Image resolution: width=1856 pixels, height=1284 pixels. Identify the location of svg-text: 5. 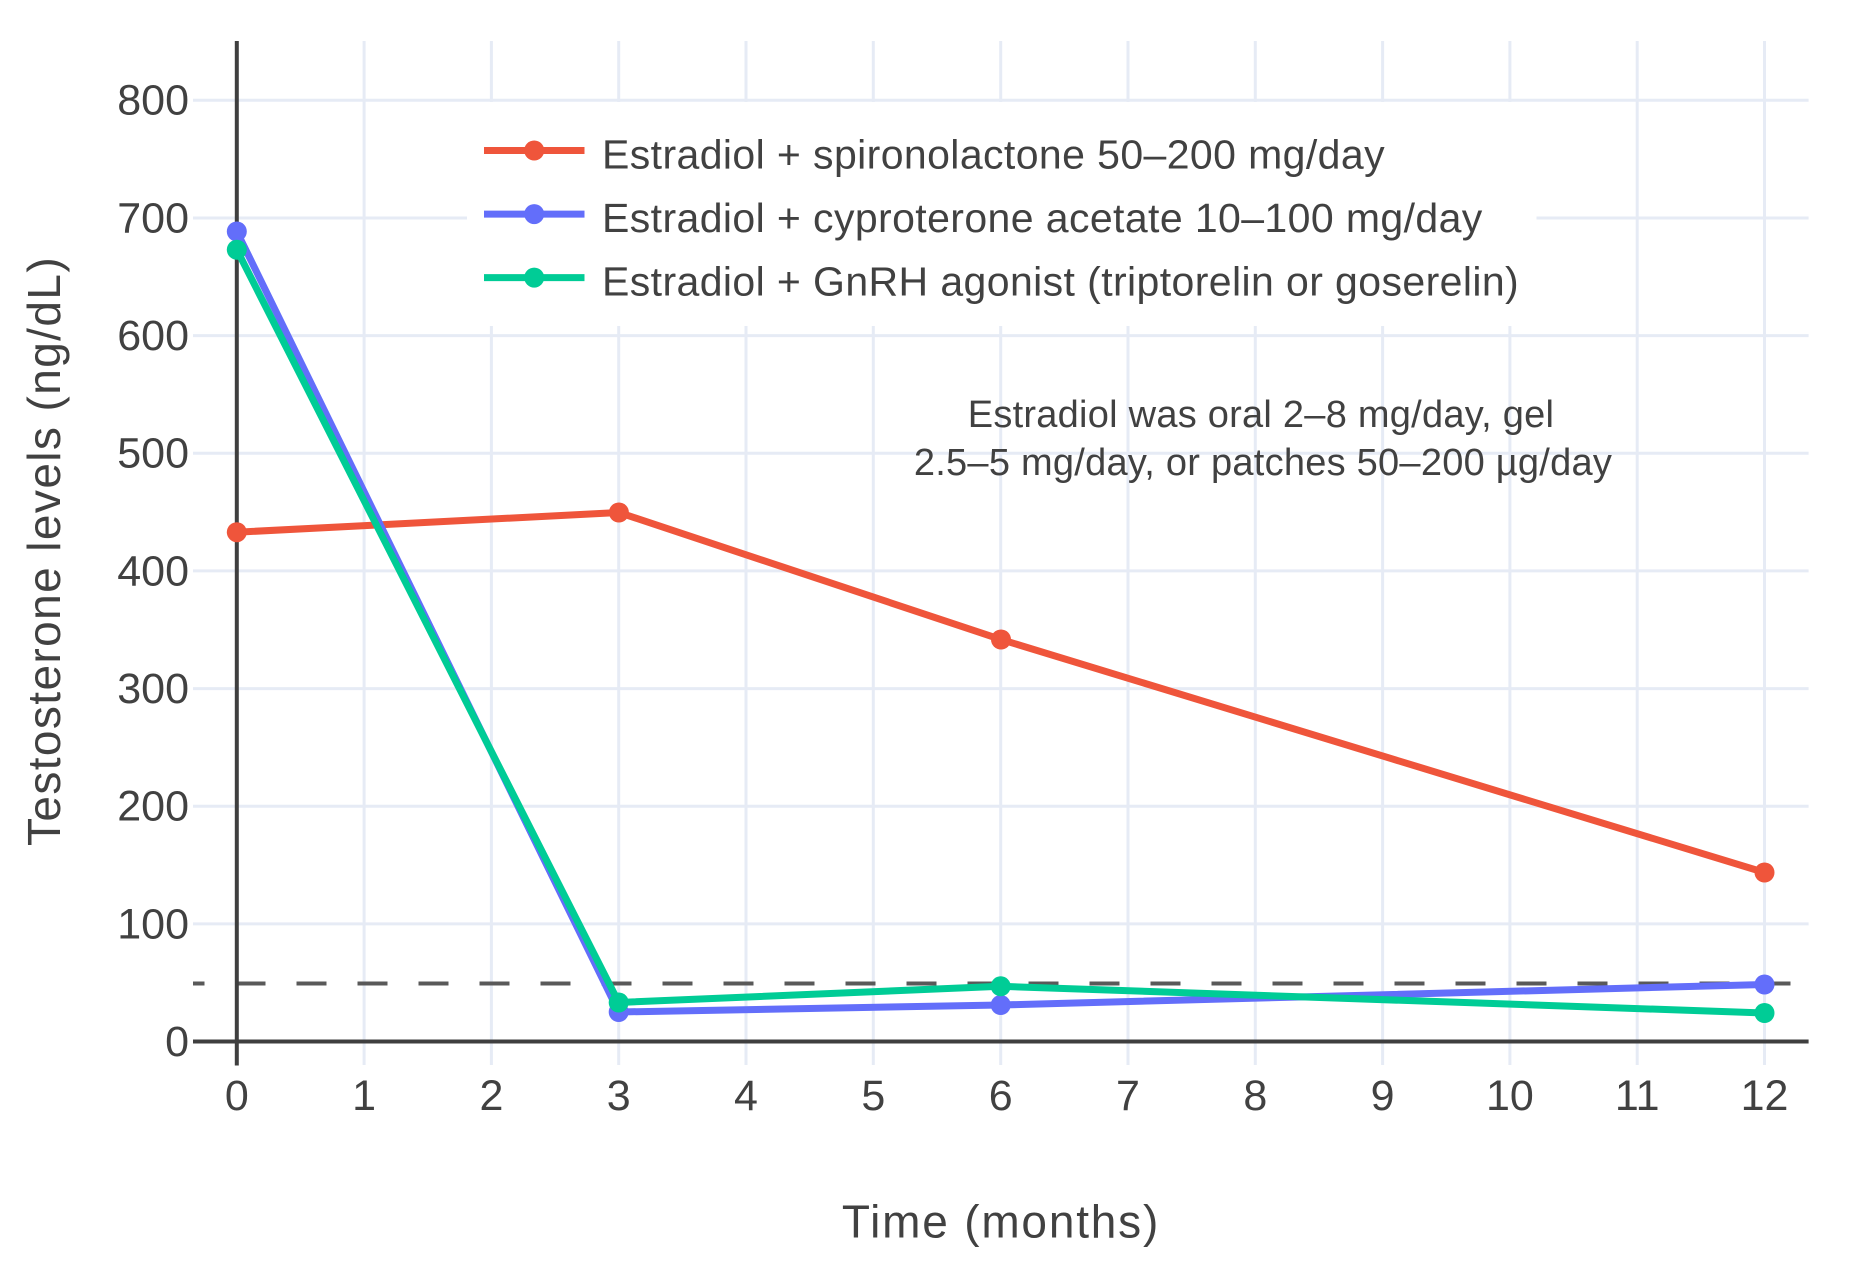
(873, 1096).